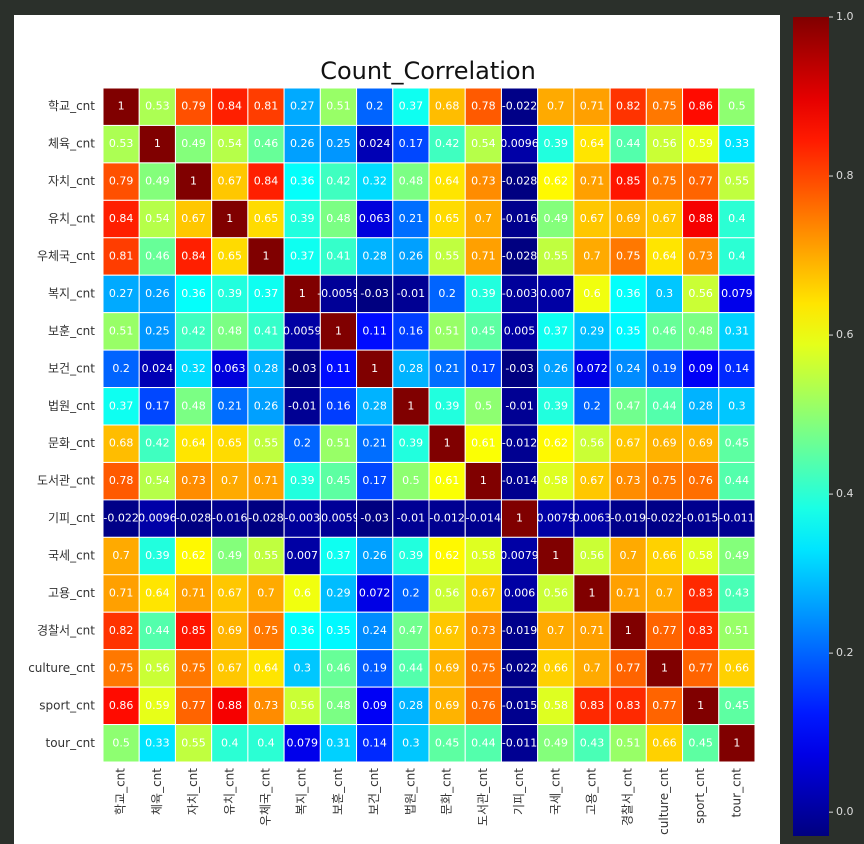  What do you see at coordinates (592, 293) in the screenshot?
I see `cell-label: 0.6` at bounding box center [592, 293].